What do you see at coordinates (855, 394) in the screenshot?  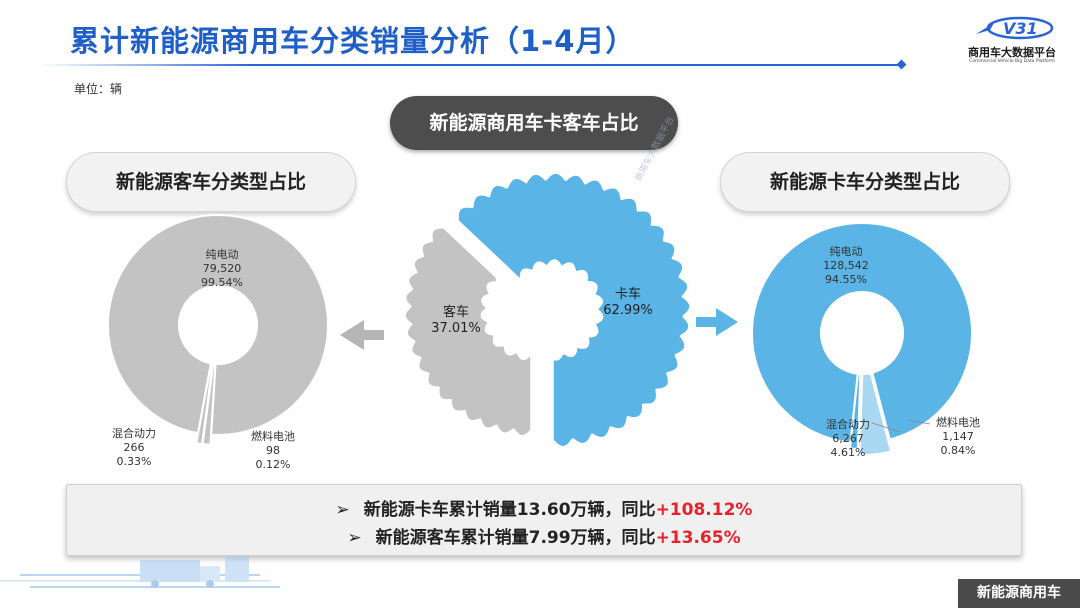 I see `truck-slice-fcev` at bounding box center [855, 394].